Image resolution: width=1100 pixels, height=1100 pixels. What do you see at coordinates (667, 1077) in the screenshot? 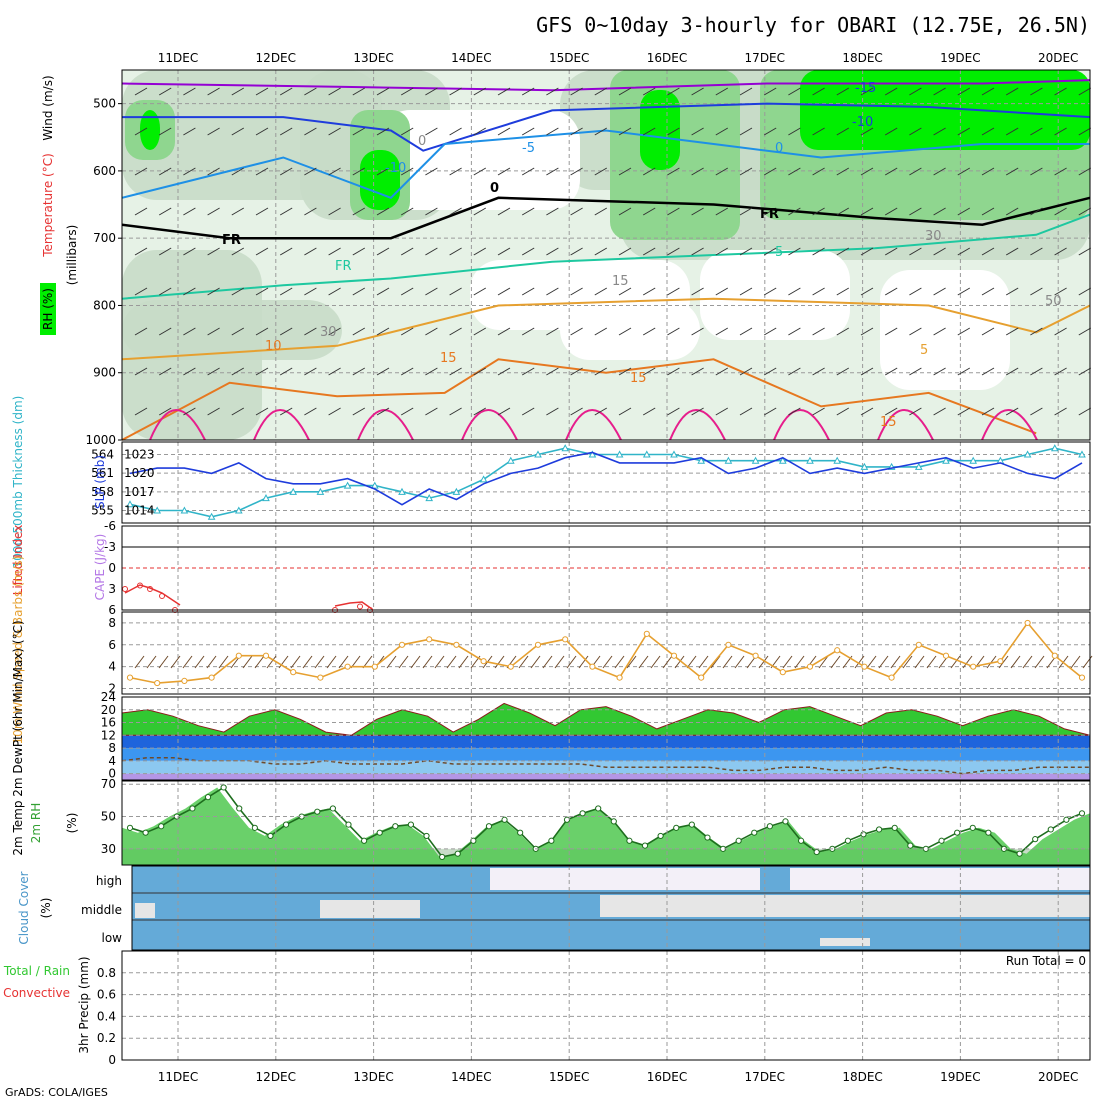
I see `x-tick-bottom: 16DEC` at bounding box center [667, 1077].